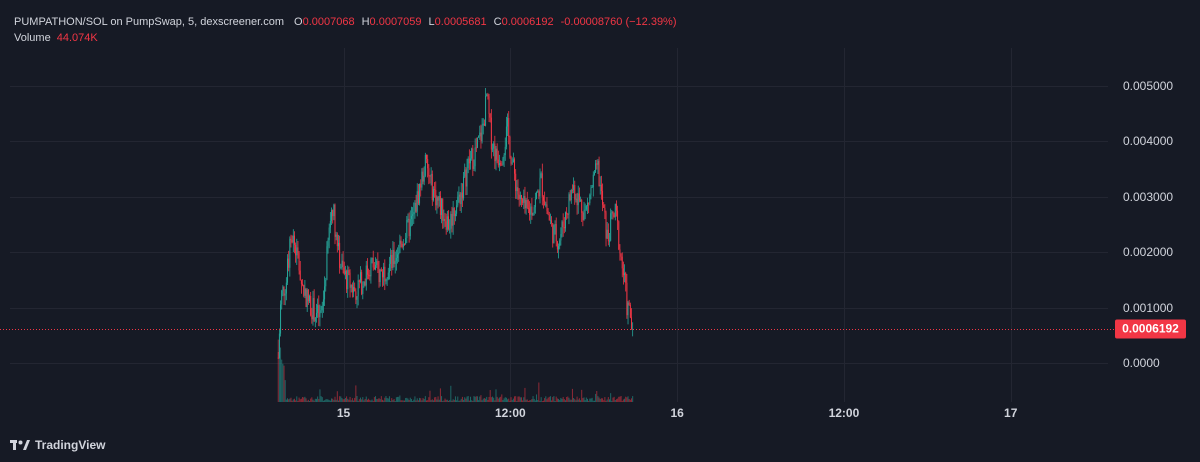 This screenshot has height=462, width=1200. Describe the element at coordinates (431, 22) in the screenshot. I see `low-key: L` at that location.